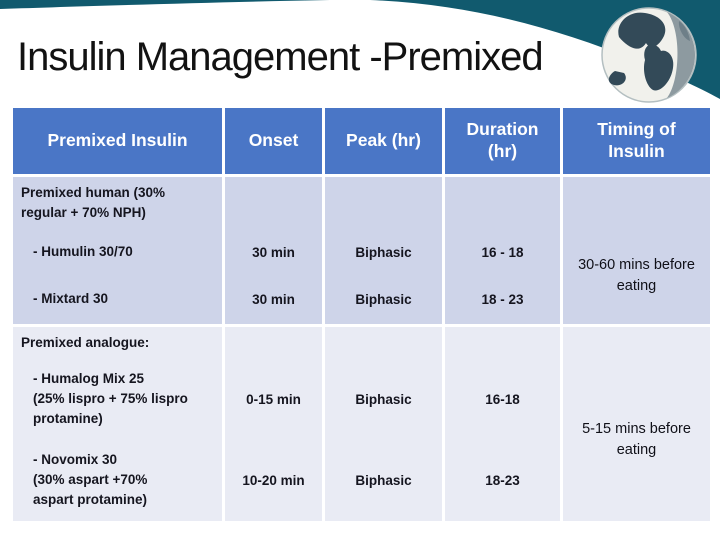 Image resolution: width=720 pixels, height=540 pixels. Describe the element at coordinates (502, 300) in the screenshot. I see `duration-value: 18 - 23` at that location.